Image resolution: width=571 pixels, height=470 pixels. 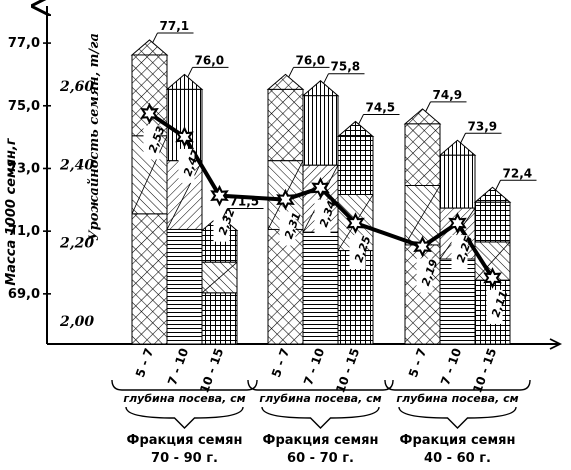 What do you see at coordinates (24, 43) in the screenshot?
I see `mass-tick-label: 77,0` at bounding box center [24, 43].